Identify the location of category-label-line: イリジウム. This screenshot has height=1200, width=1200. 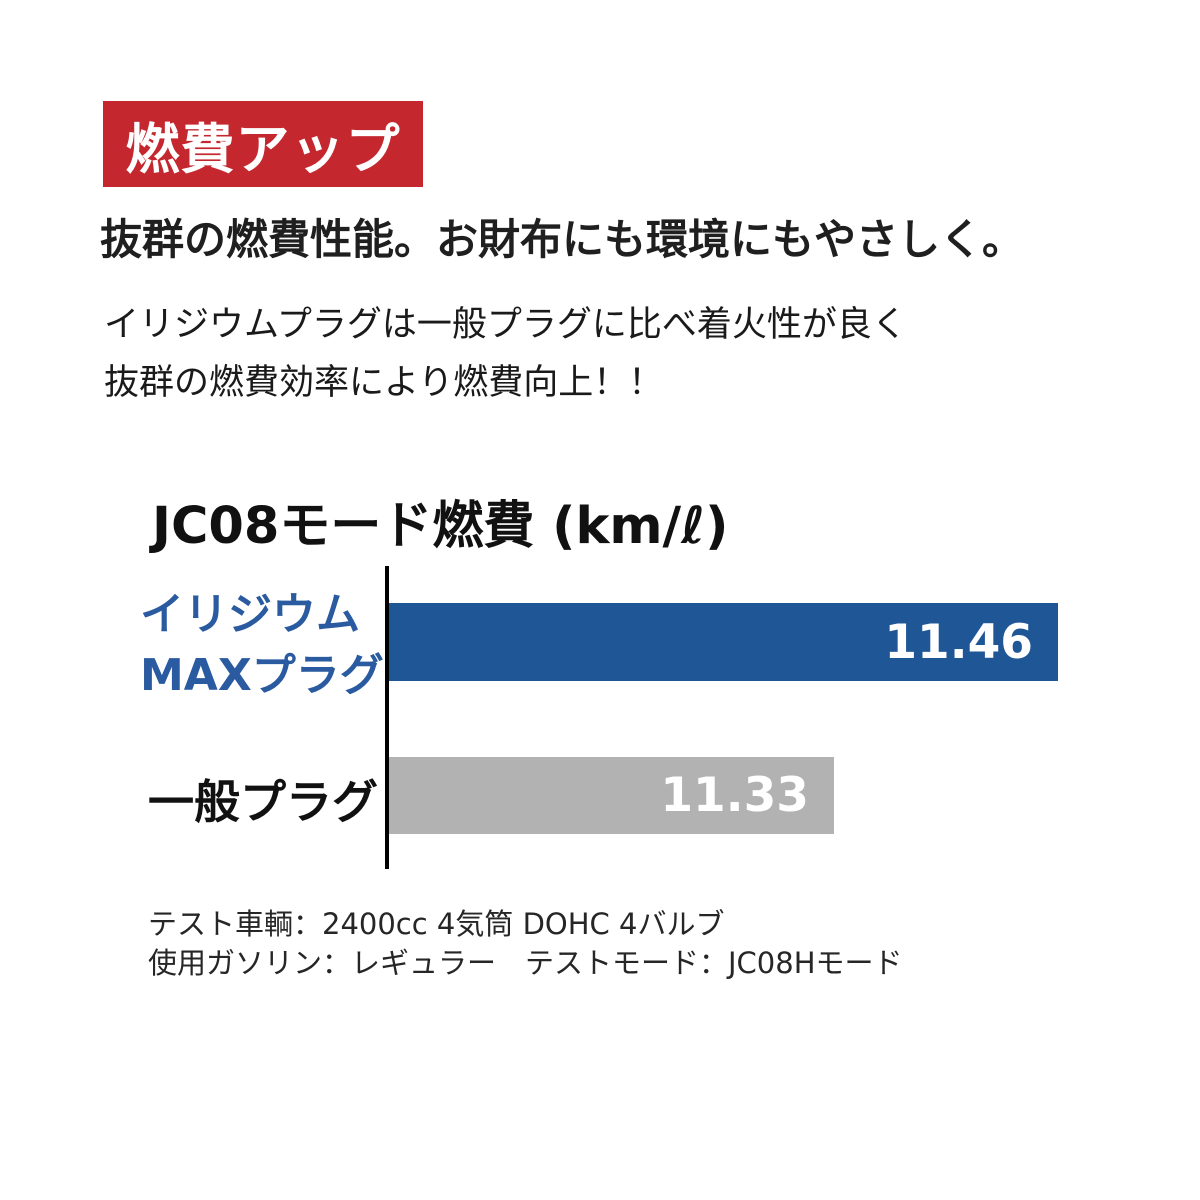
(250, 614).